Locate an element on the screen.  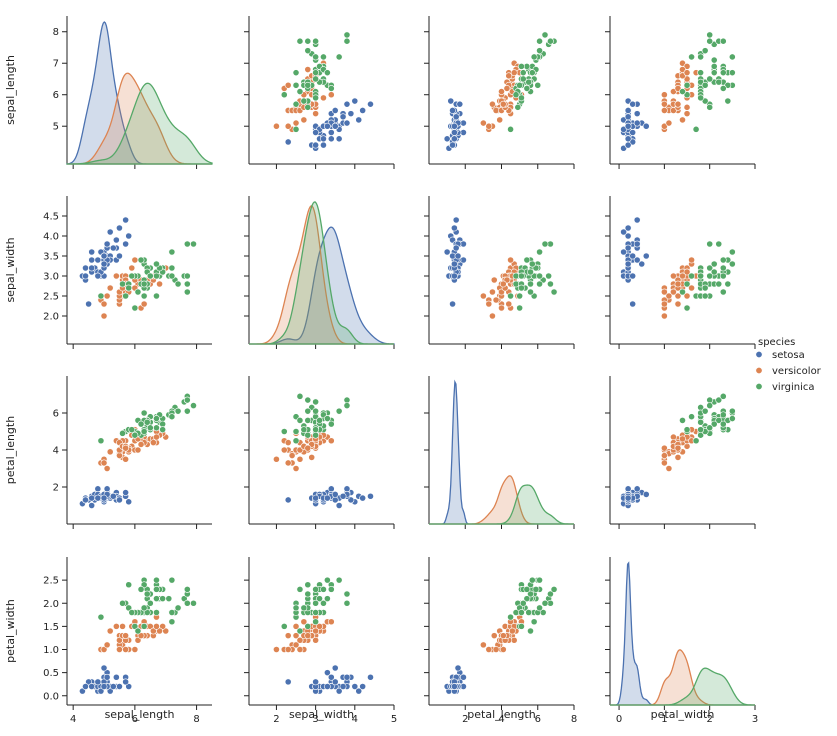
panel-sepal_length-vs-sepal_length: 5 6 7 8 is located at coordinates (133, 92).